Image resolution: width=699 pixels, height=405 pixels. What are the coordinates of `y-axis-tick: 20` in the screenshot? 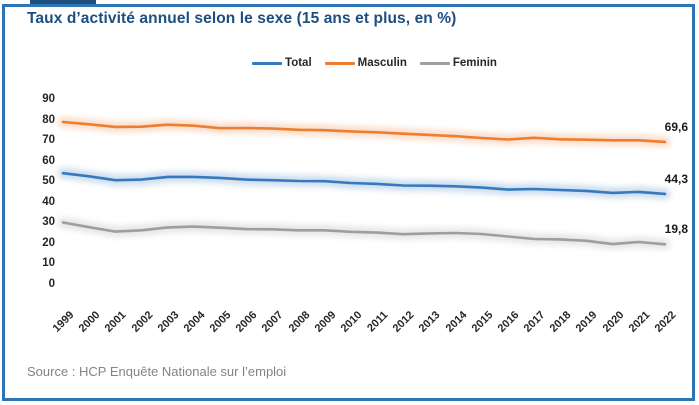 It's located at (48, 242).